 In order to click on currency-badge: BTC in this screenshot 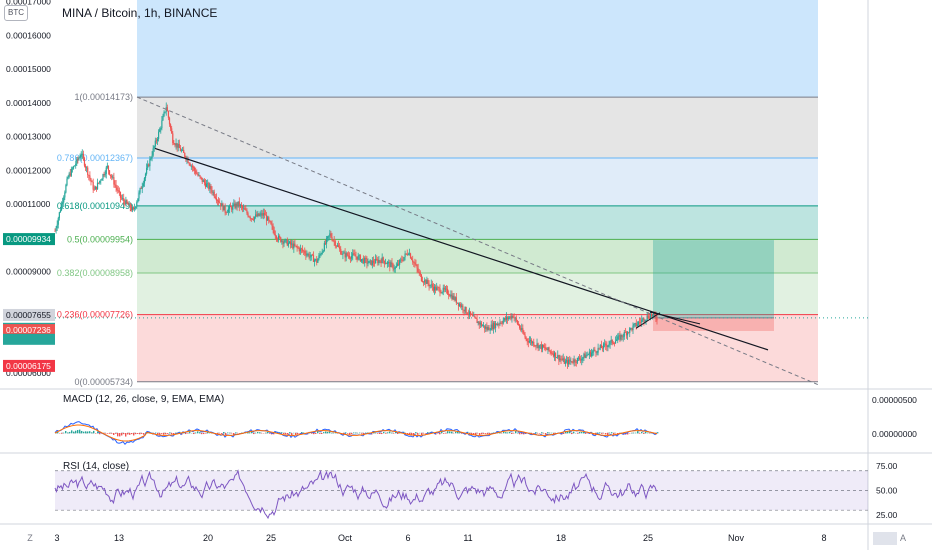, I will do `click(16, 13)`.